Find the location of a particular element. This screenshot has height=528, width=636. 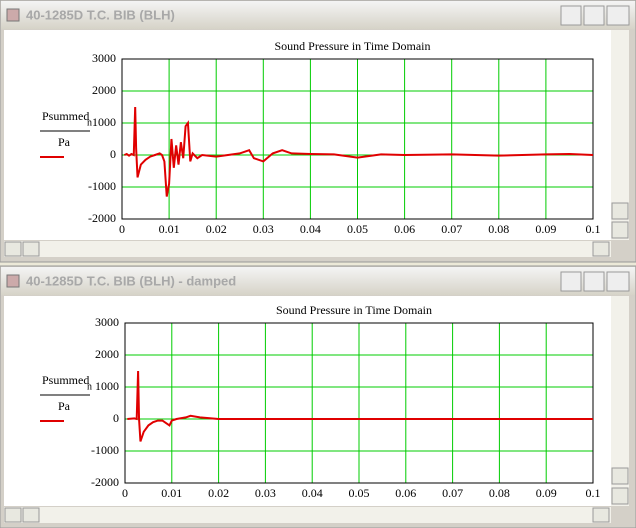

window-title: 40-1285D T.C. BIB (BLH) is located at coordinates (100, 14).